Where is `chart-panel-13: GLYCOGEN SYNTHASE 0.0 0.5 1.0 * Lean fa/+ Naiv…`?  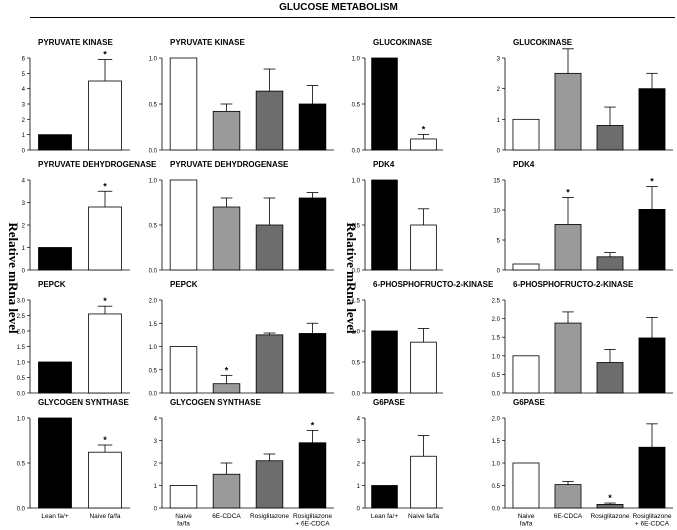 chart-panel-13: GLYCOGEN SYNTHASE 0.0 0.5 1.0 * Lean fa/+ Naiv… is located at coordinates (73, 459).